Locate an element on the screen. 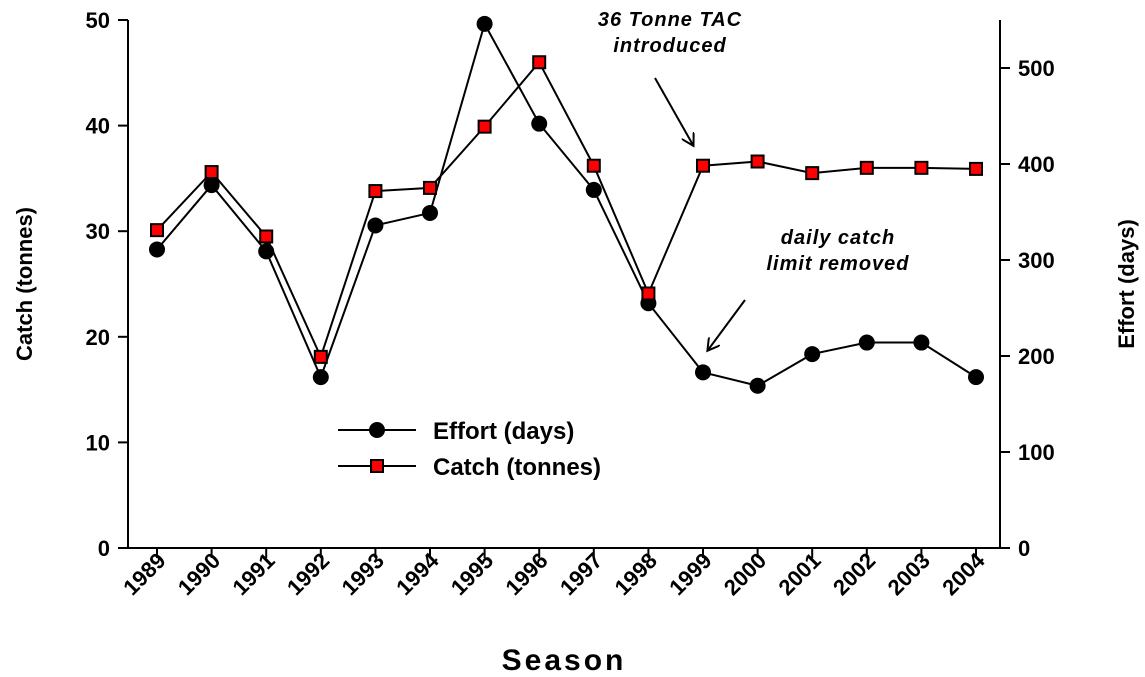  x-axis-title: Season is located at coordinates (564, 660).